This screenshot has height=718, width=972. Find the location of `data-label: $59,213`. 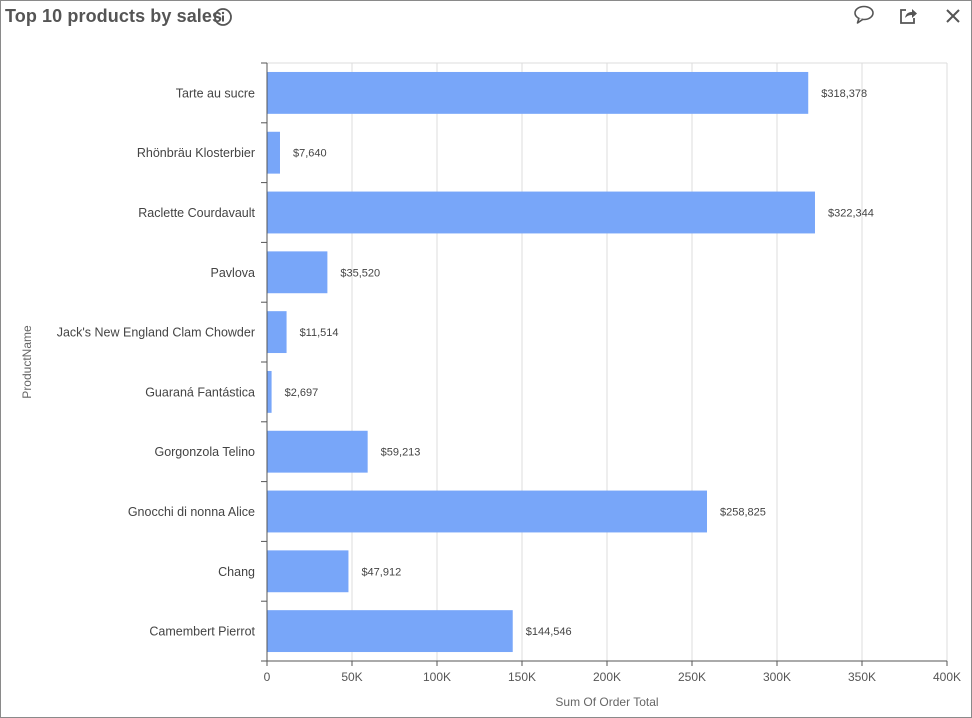

data-label: $59,213 is located at coordinates (401, 453).